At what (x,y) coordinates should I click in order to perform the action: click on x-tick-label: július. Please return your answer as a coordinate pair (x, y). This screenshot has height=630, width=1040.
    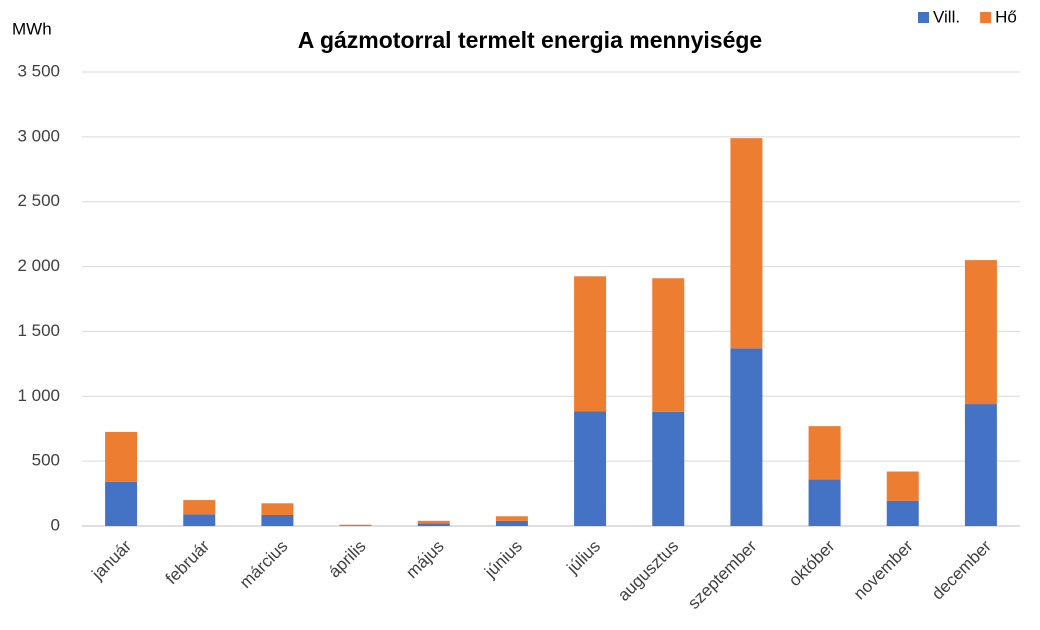
    Looking at the image, I should click on (584, 558).